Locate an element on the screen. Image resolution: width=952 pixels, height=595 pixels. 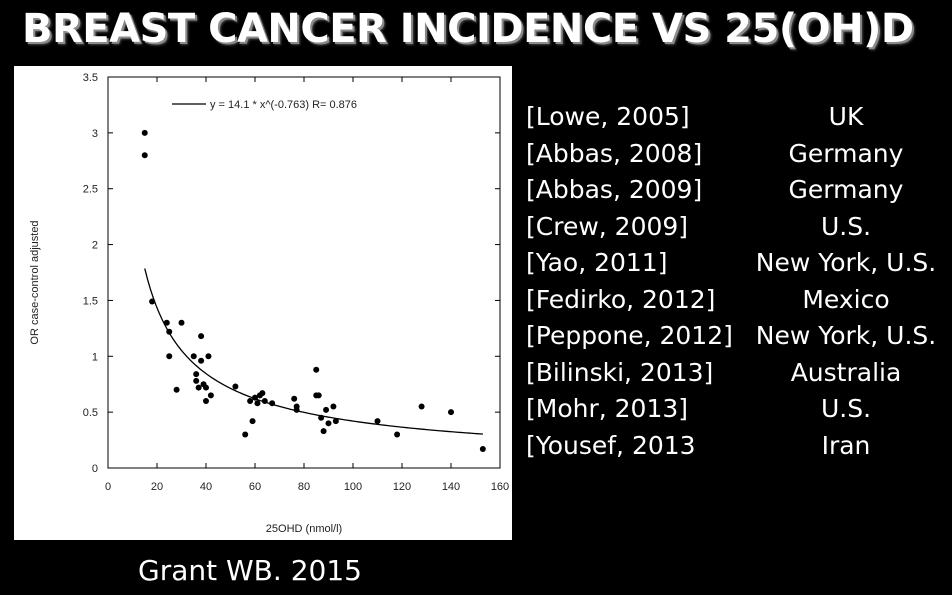
y-tick-label: 1.5 is located at coordinates (90, 301).